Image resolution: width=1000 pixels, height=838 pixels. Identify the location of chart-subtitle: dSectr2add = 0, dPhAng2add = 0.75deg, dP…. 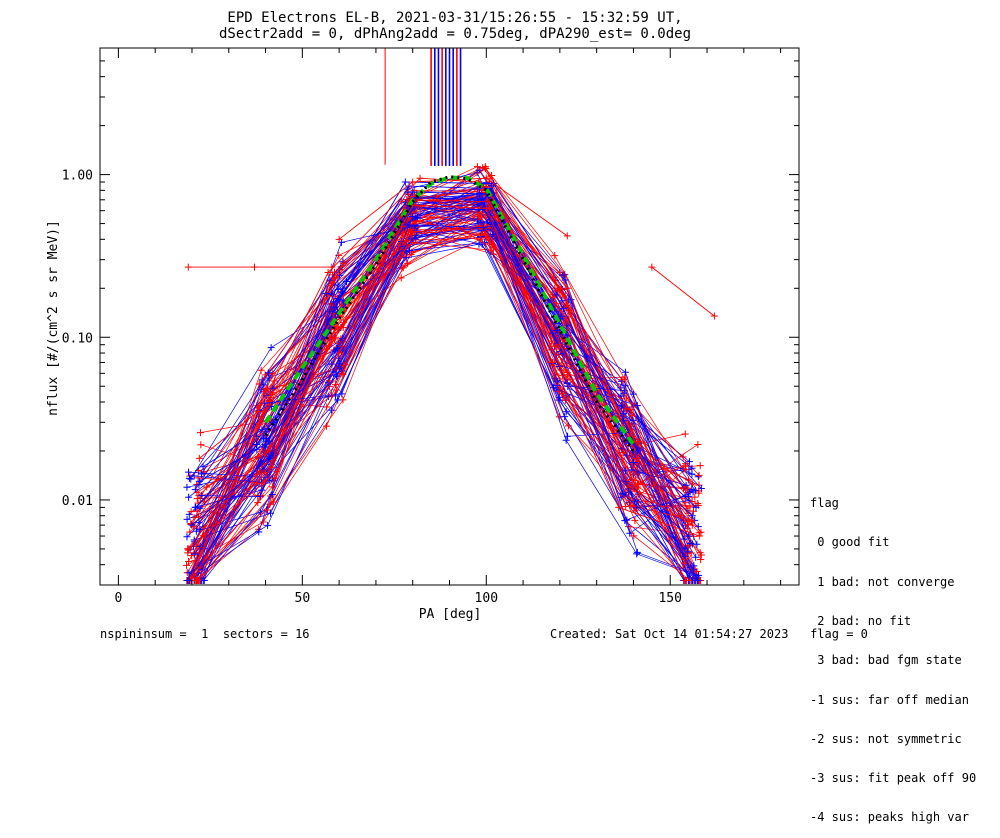
(455, 34).